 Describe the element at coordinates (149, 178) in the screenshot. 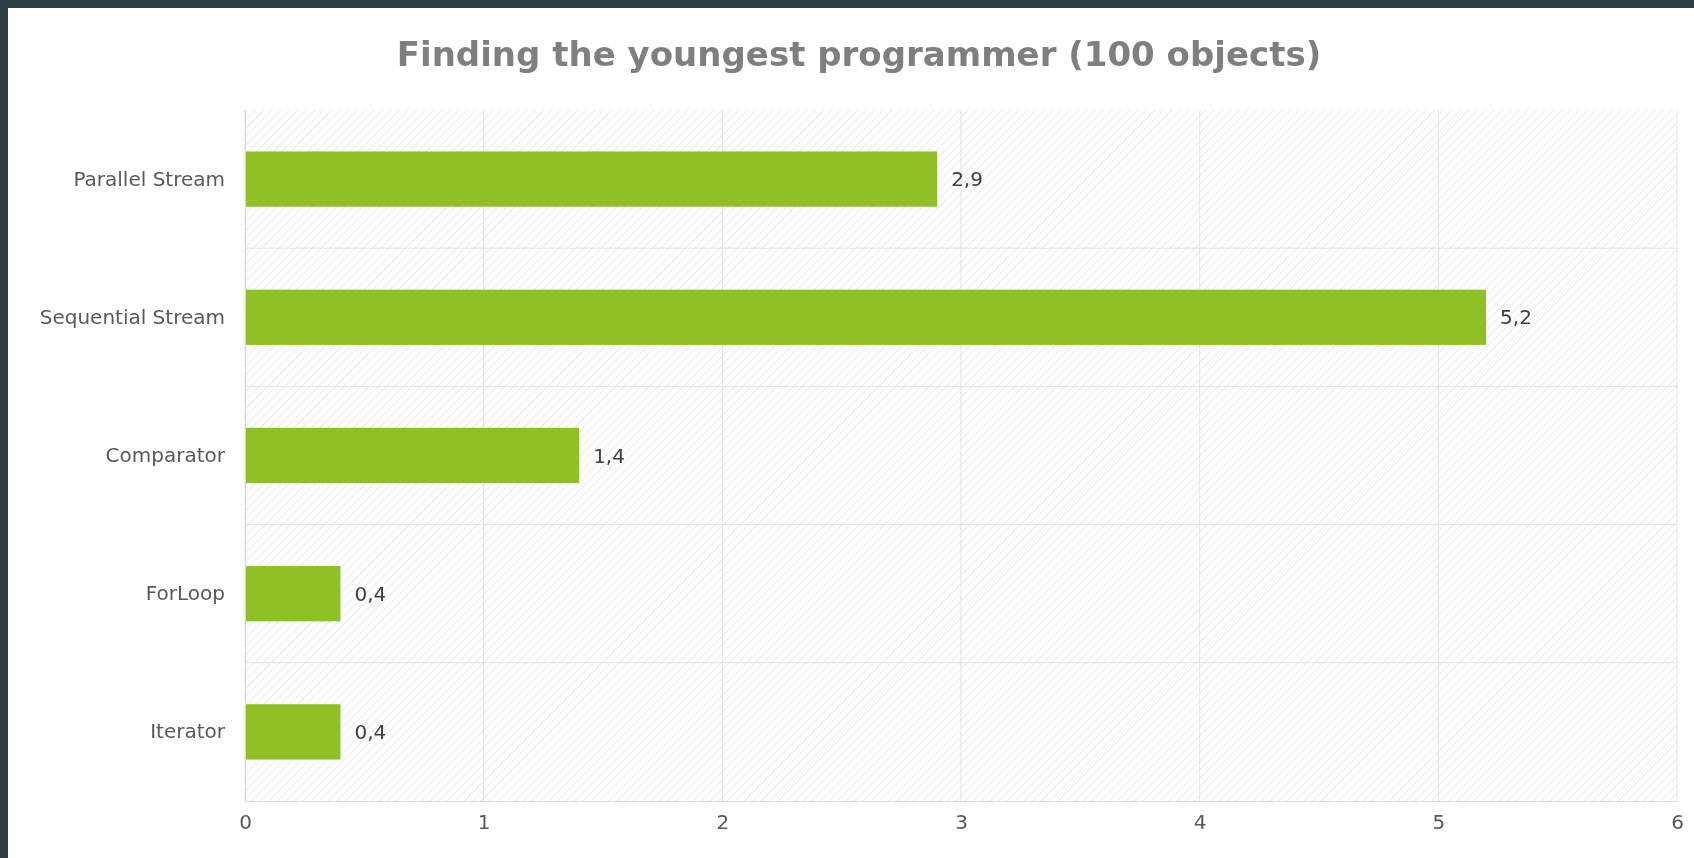

I see `y-tick-label: Parallel Stream` at that location.